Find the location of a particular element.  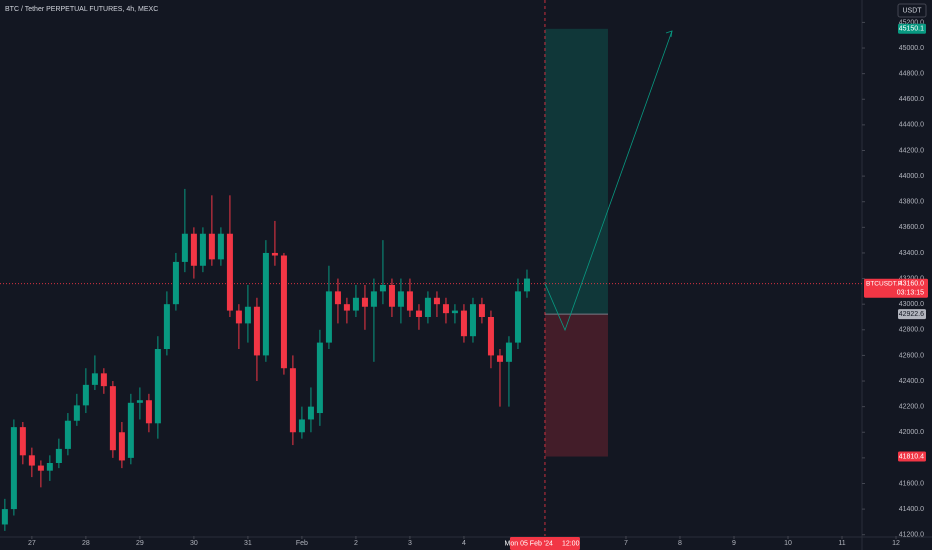

y-tick-label: 45000.0 is located at coordinates (911, 48).